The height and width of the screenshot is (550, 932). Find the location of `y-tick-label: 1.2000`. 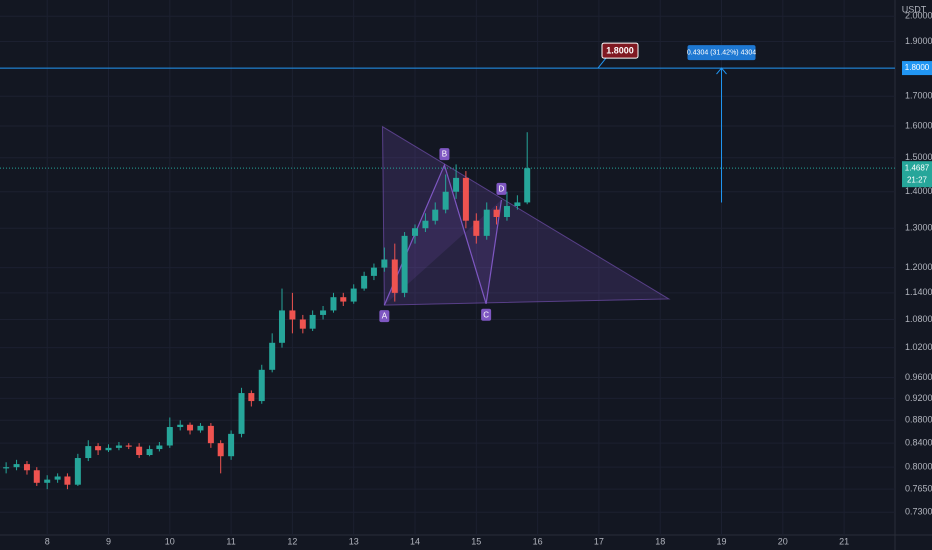

y-tick-label: 1.2000 is located at coordinates (918, 267).